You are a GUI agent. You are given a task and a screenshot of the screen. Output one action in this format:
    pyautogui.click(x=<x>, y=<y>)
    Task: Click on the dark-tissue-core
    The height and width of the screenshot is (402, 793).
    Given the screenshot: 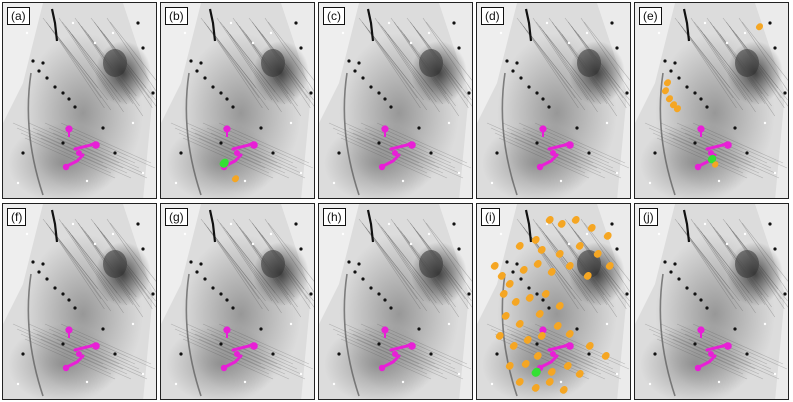 What is the action you would take?
    pyautogui.click(x=115, y=264)
    